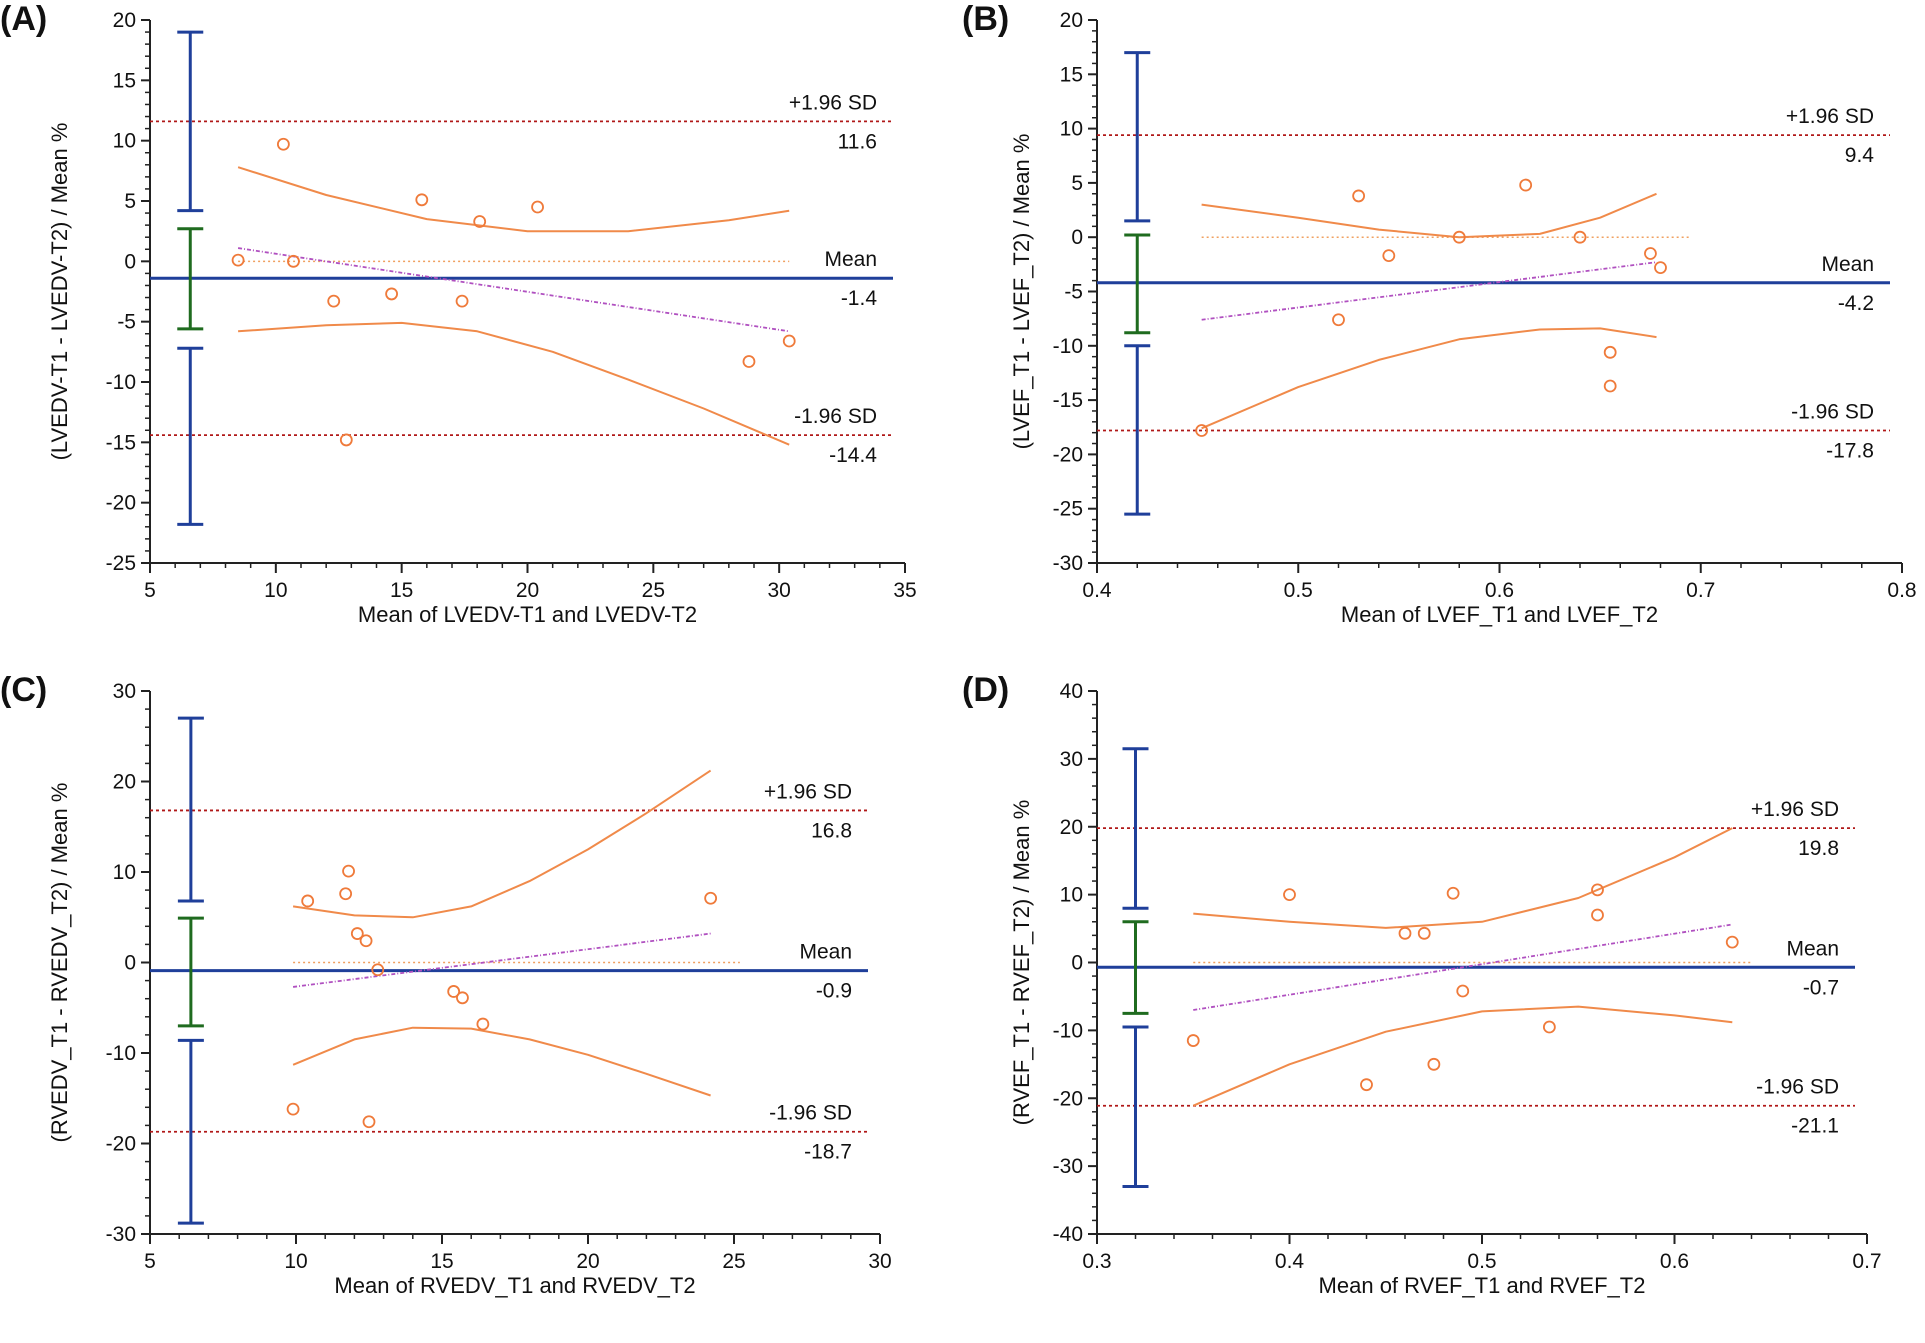  Describe the element at coordinates (1815, 1126) in the screenshot. I see `lower-limit-value: -21.1` at that location.